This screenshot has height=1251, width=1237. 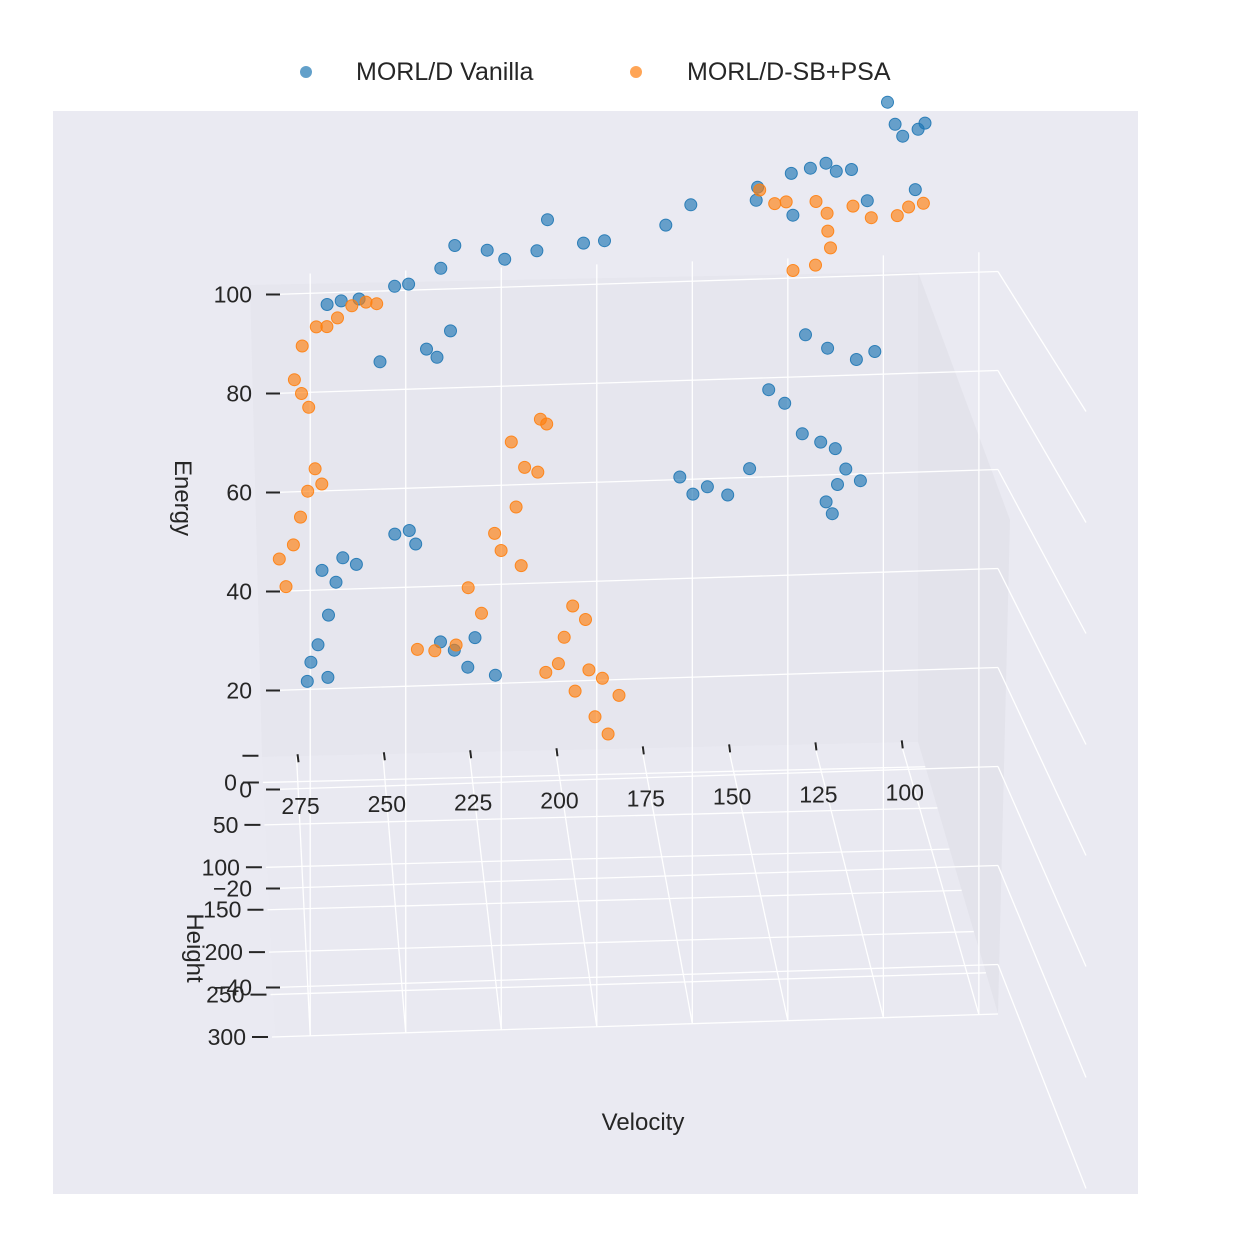 I want to click on grid-line-energy-−40, so click(x=635, y=976).